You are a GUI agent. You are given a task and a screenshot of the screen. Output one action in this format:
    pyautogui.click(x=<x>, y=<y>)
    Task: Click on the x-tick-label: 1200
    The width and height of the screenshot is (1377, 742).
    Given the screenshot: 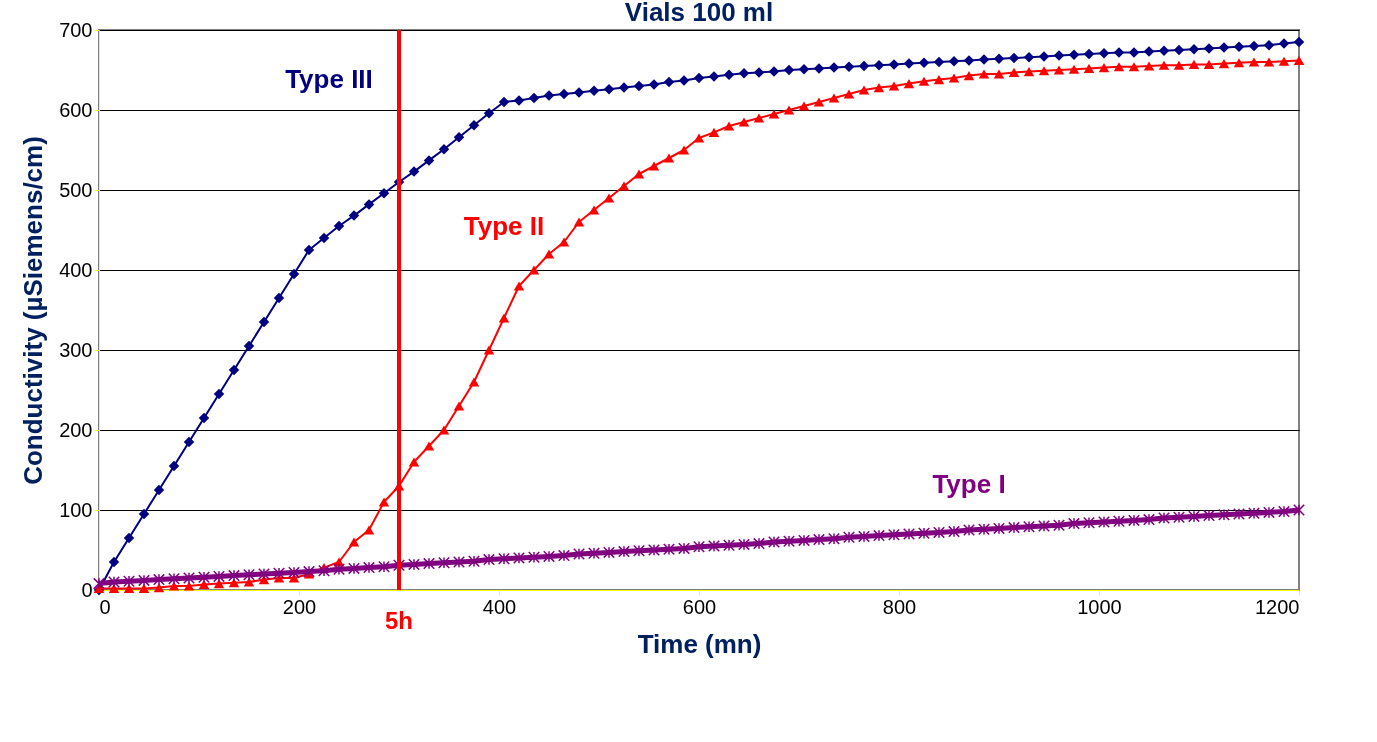 What is the action you would take?
    pyautogui.click(x=1277, y=606)
    